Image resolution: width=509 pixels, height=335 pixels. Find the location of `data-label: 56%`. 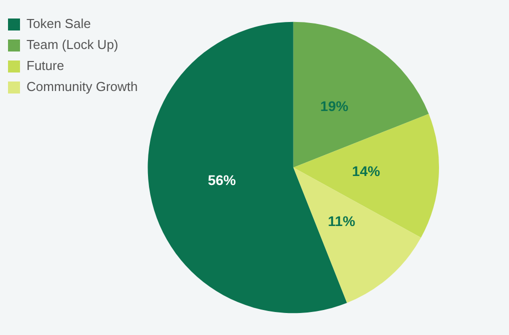

data-label: 56% is located at coordinates (222, 180).